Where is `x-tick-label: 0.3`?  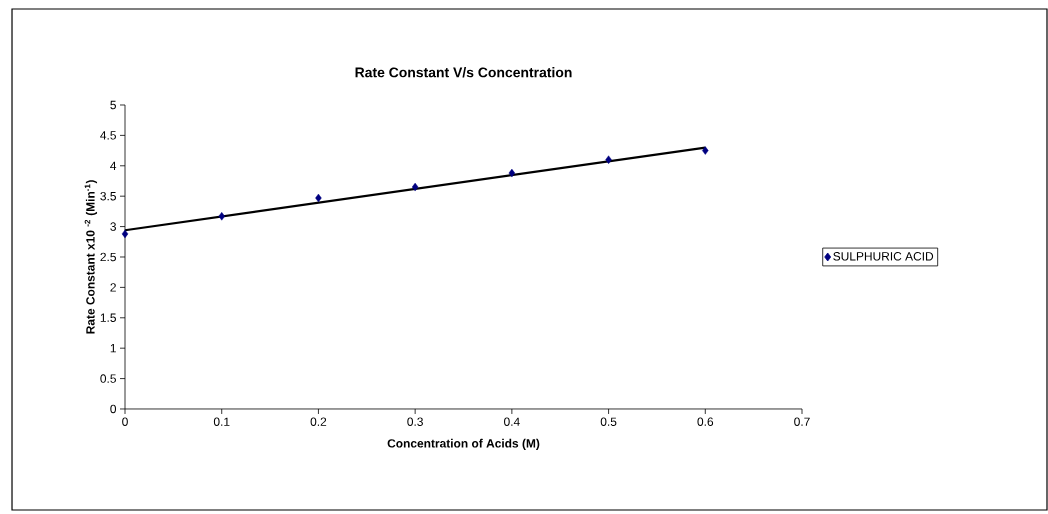 x-tick-label: 0.3 is located at coordinates (415, 421).